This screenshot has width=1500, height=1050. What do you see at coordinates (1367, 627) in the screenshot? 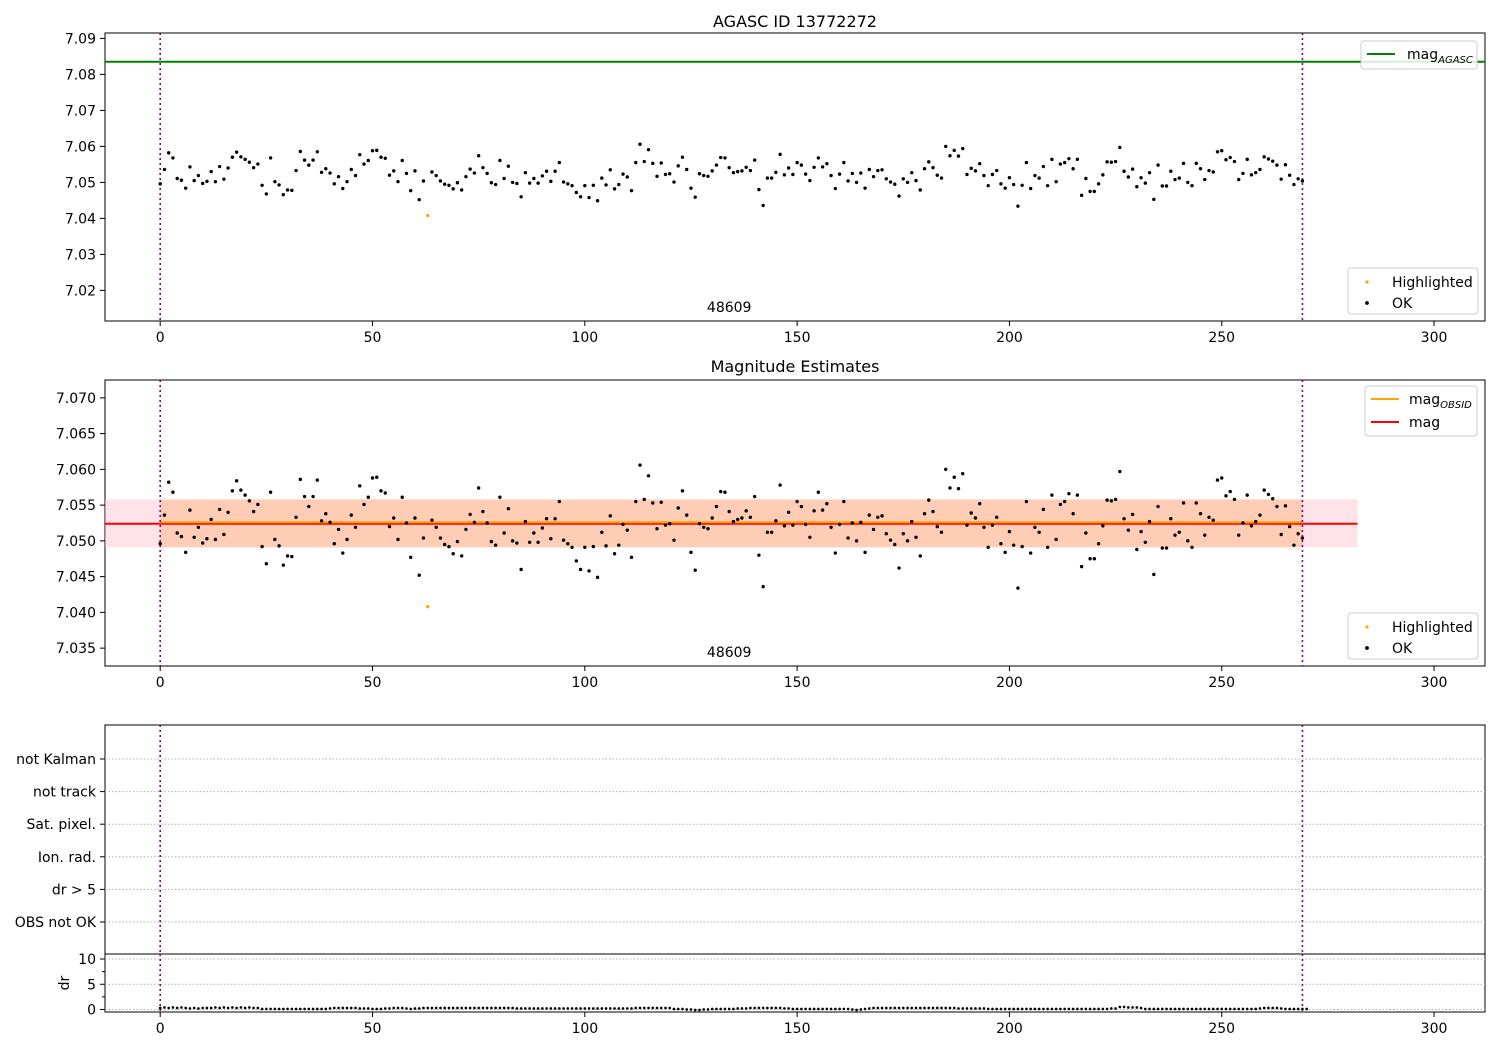
I see `legend-marker` at bounding box center [1367, 627].